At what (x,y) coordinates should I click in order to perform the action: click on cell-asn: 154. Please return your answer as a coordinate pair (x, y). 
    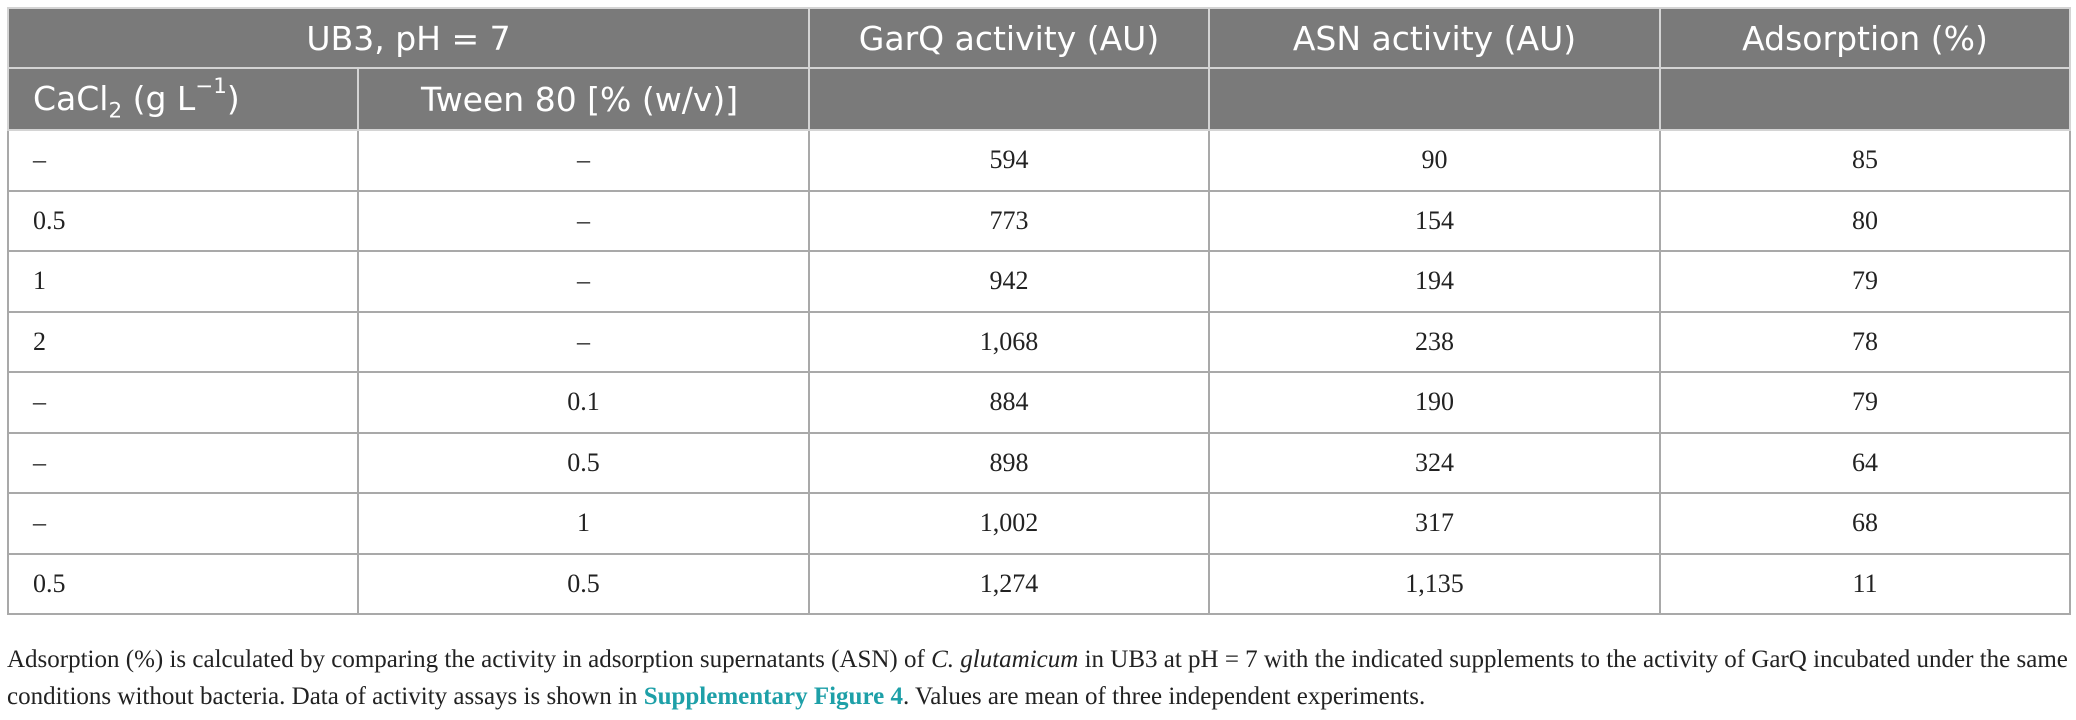
    Looking at the image, I should click on (1434, 220).